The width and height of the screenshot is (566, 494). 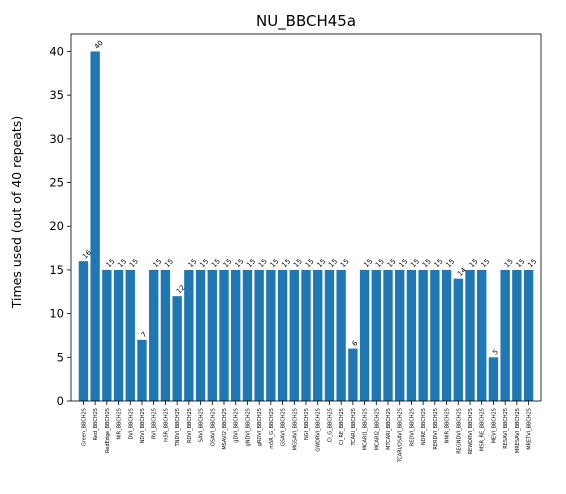 I want to click on x-tick-label: MRETVI_BBCH25, so click(x=530, y=429).